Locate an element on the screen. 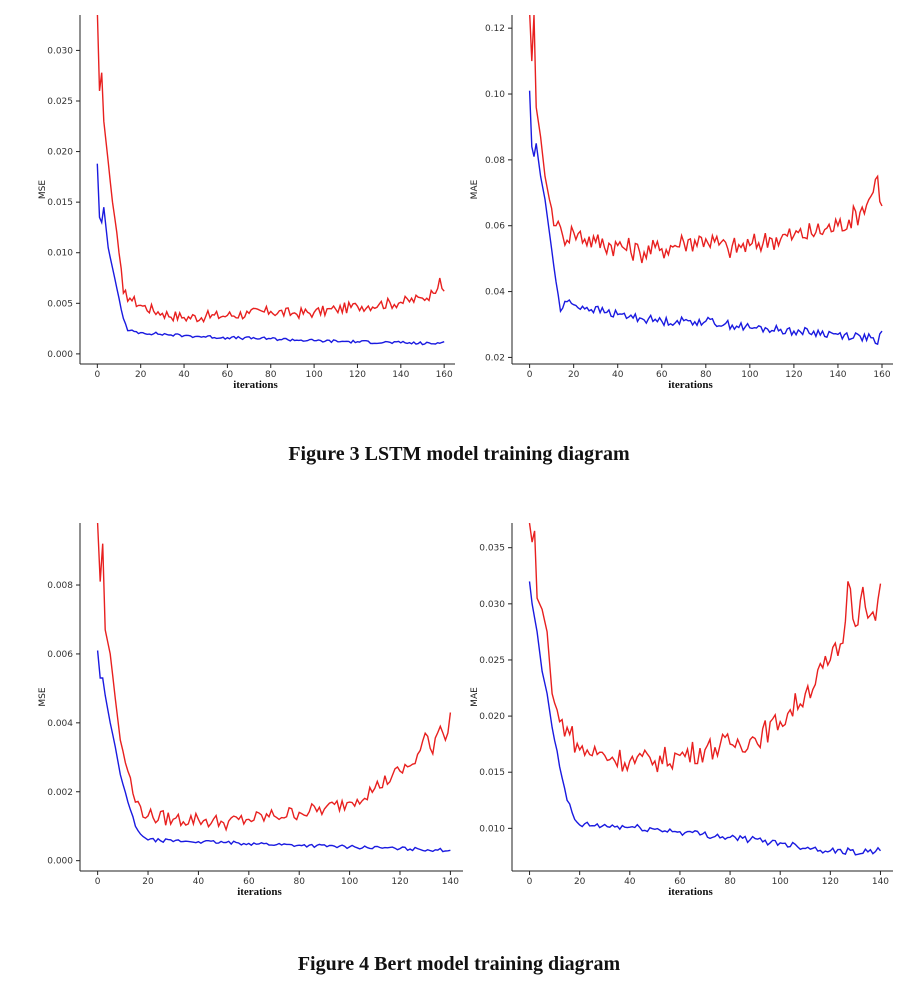  y-tick-label: 0.12 is located at coordinates (495, 29).